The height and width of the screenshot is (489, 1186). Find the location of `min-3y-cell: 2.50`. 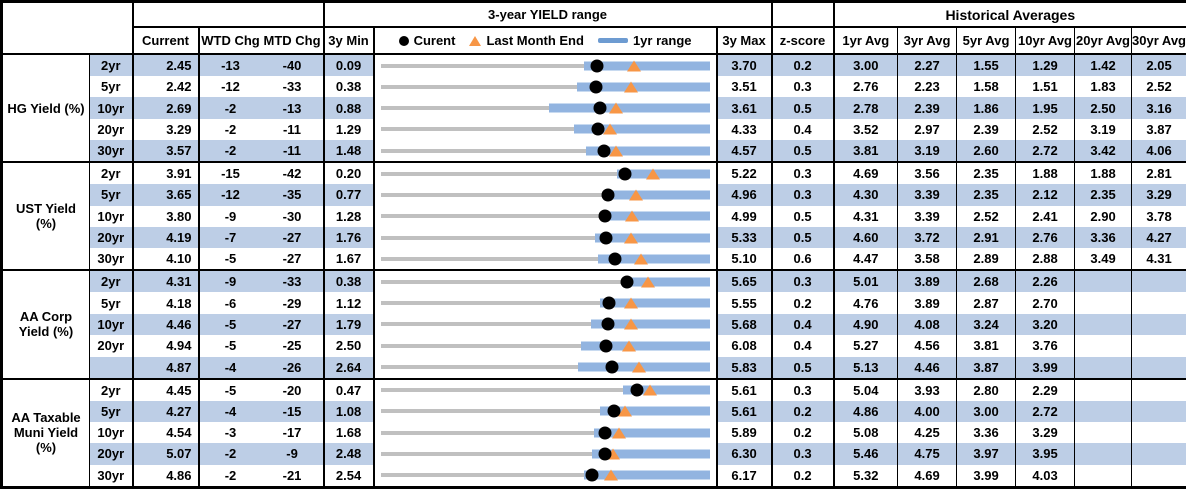

min-3y-cell: 2.50 is located at coordinates (349, 345).